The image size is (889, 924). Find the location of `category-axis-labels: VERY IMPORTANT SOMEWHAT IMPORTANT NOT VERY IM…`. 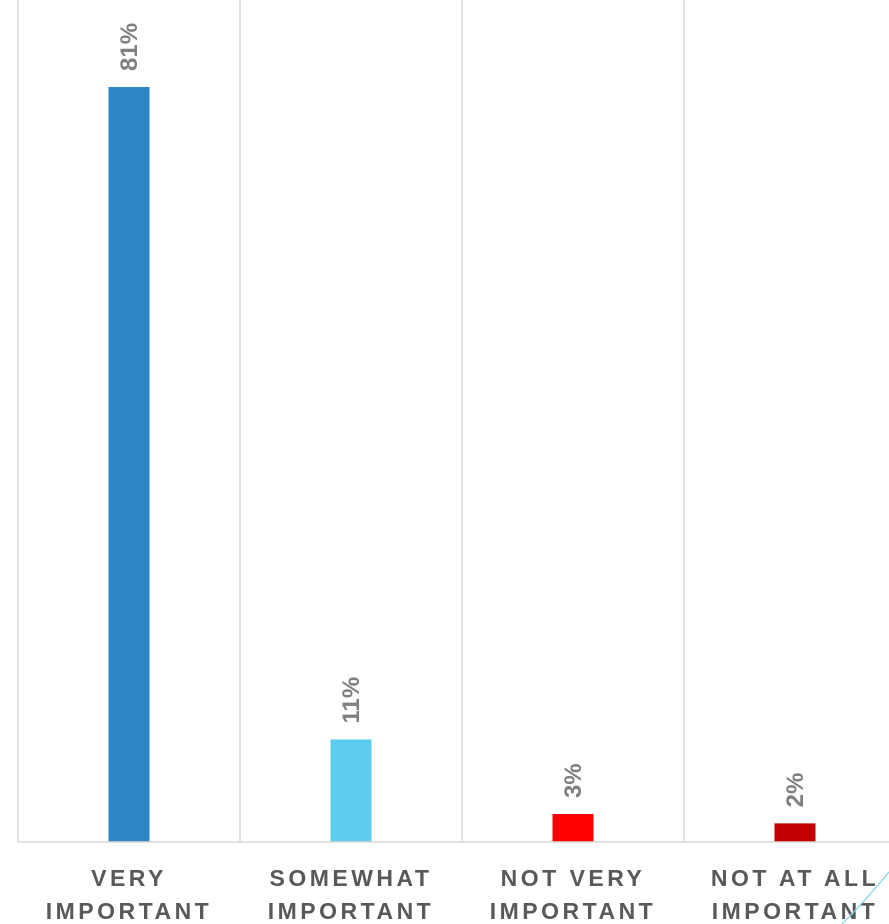

category-axis-labels: VERY IMPORTANT SOMEWHAT IMPORTANT NOT VERY IM… is located at coordinates (462, 894).